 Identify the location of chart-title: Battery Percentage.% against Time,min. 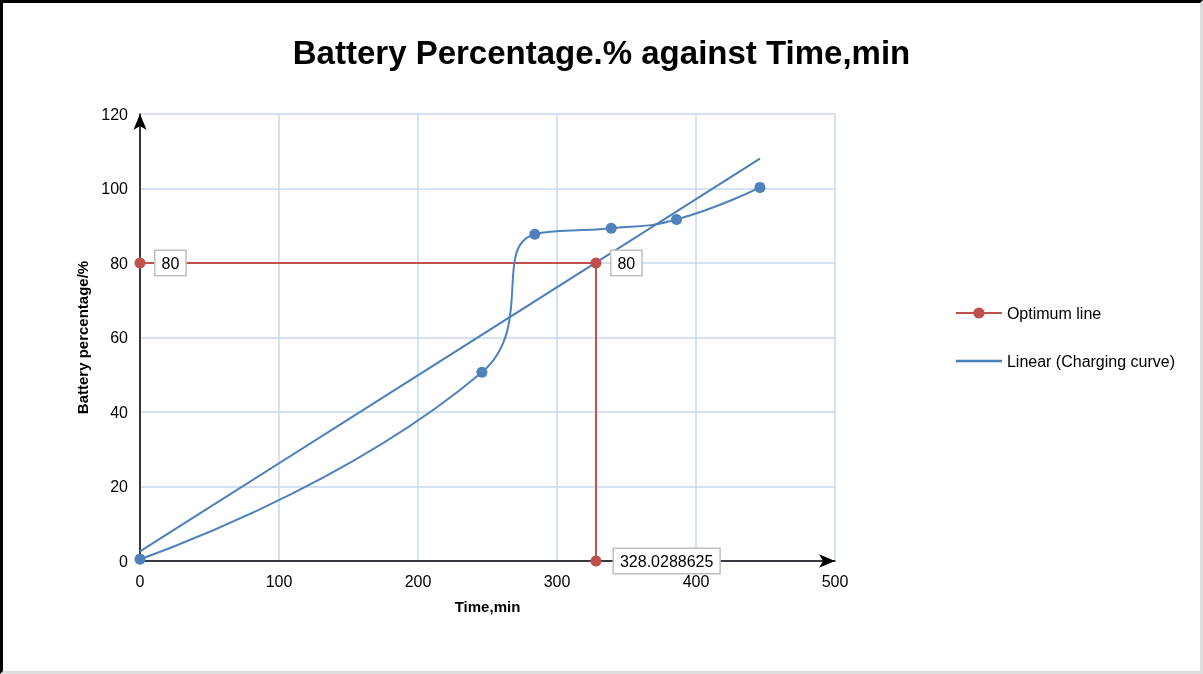
(601, 52).